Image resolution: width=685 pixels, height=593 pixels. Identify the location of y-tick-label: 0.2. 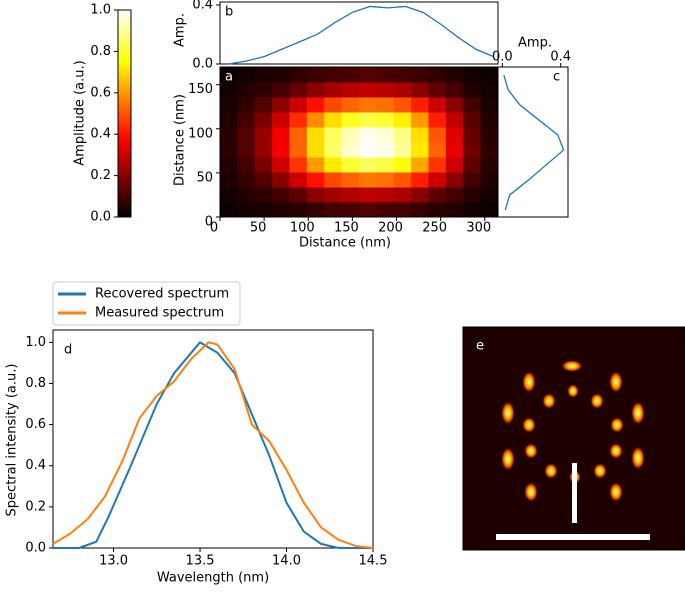
(35, 506).